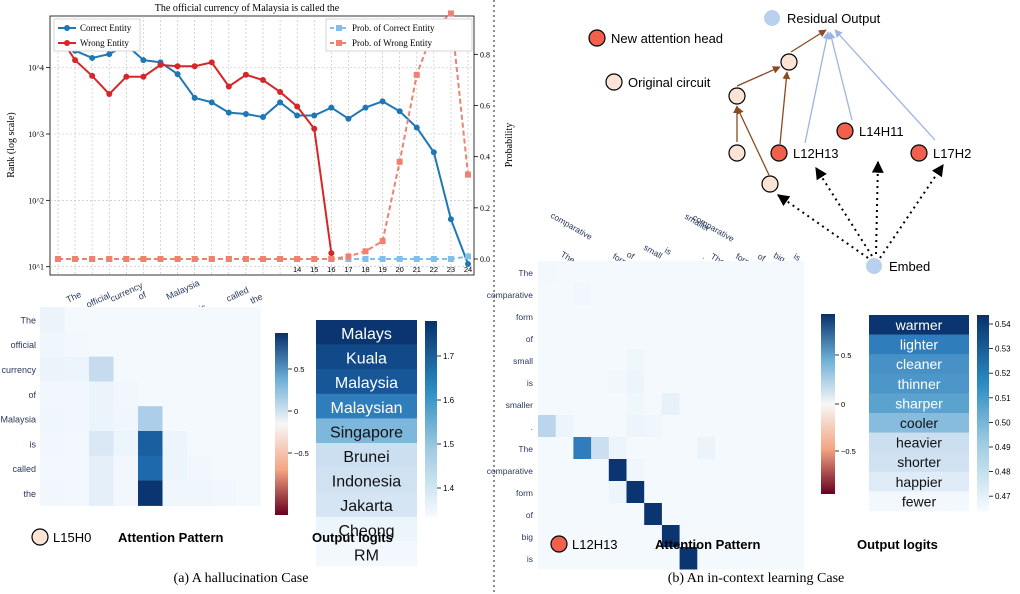 The width and height of the screenshot is (1020, 594). What do you see at coordinates (366, 359) in the screenshot?
I see `logit-token: Kuala` at bounding box center [366, 359].